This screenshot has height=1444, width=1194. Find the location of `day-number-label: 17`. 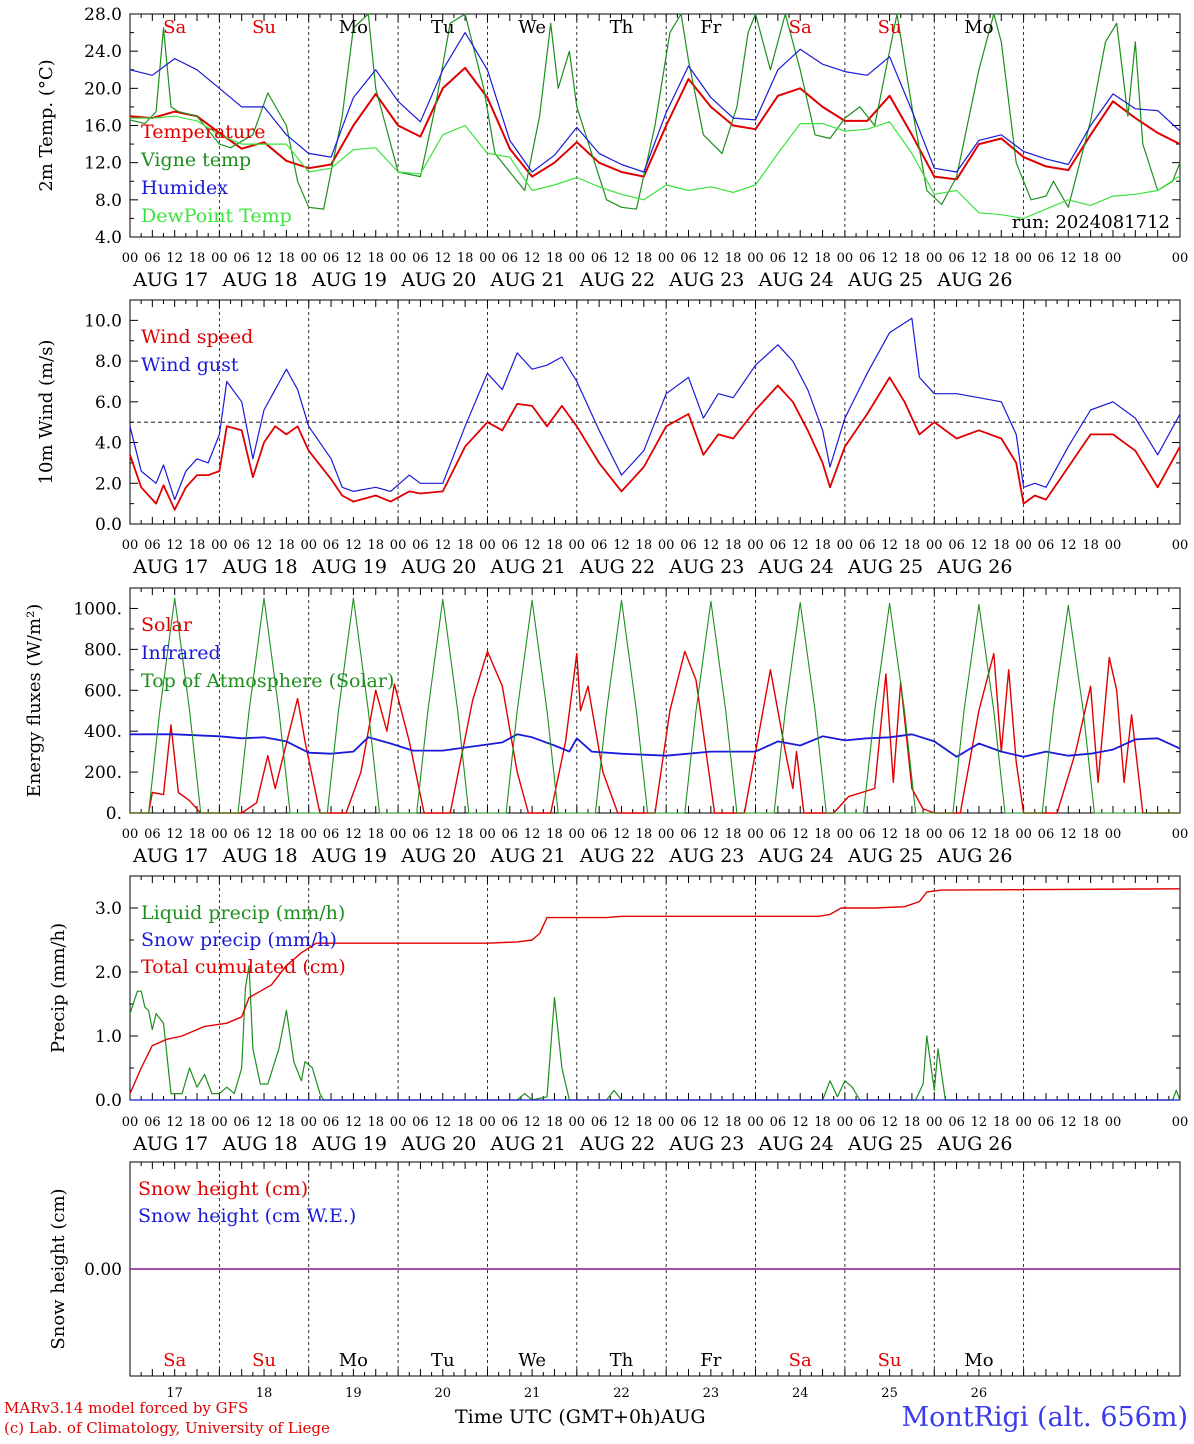

day-number-label: 17 is located at coordinates (174, 1393).